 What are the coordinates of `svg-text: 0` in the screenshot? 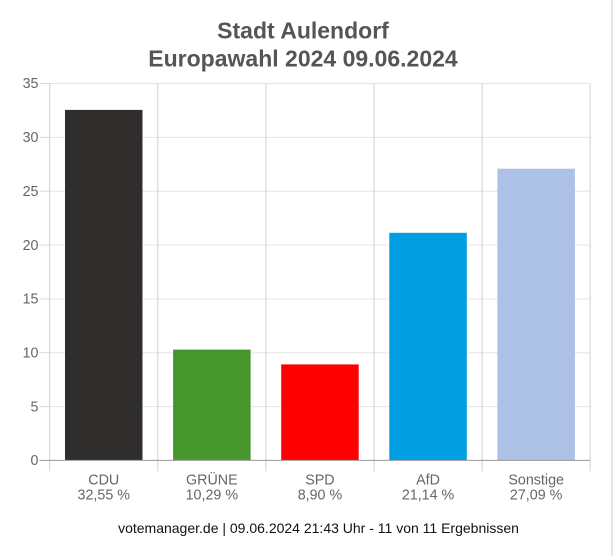 It's located at (35, 461).